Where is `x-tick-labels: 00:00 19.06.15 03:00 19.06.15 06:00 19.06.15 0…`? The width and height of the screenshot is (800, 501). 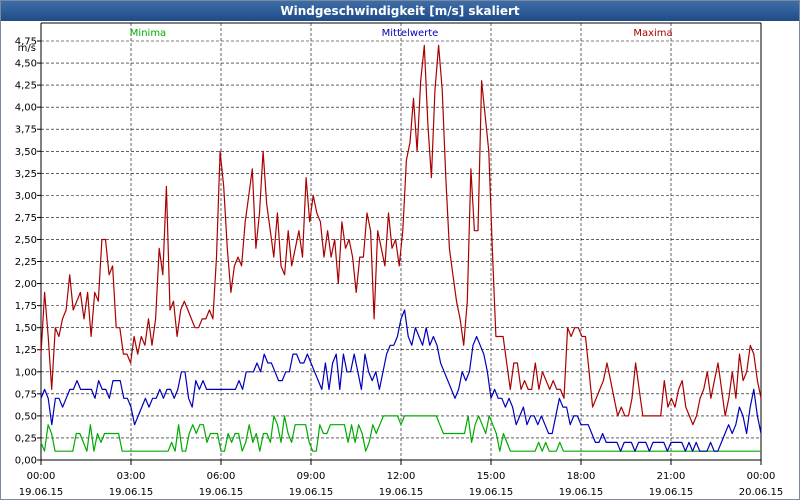
x-tick-labels: 00:00 19.06.15 03:00 19.06.15 06:00 19.06.15 0… is located at coordinates (401, 484).